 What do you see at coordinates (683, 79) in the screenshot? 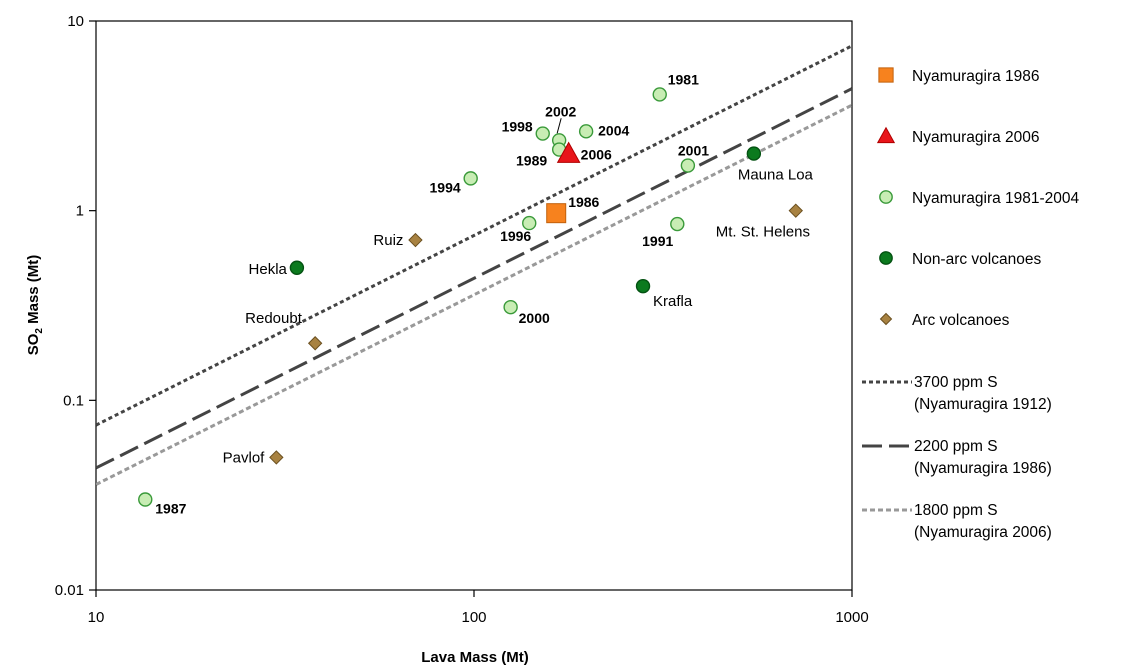
I see `data-label: 1981` at bounding box center [683, 79].